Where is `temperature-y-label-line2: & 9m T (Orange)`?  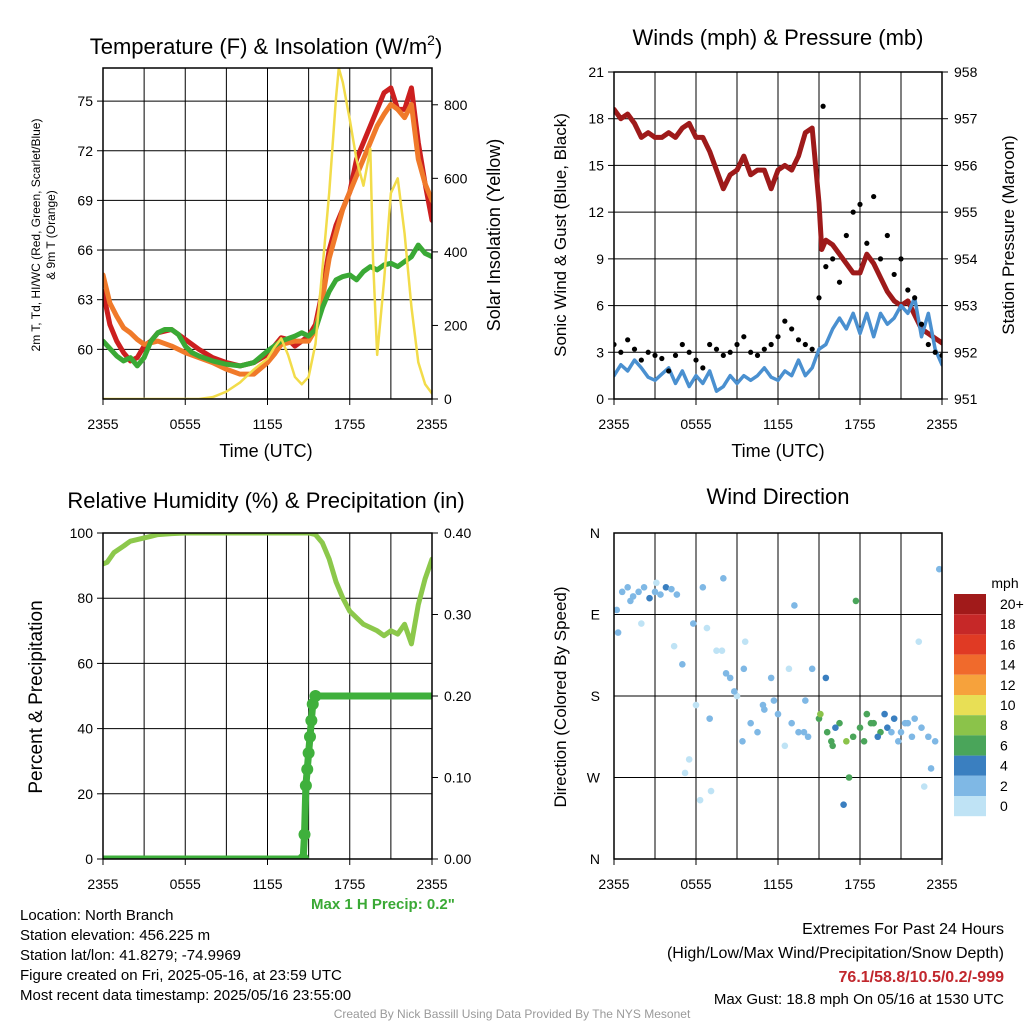
temperature-y-label-line2: & 9m T (Orange) is located at coordinates (51, 235).